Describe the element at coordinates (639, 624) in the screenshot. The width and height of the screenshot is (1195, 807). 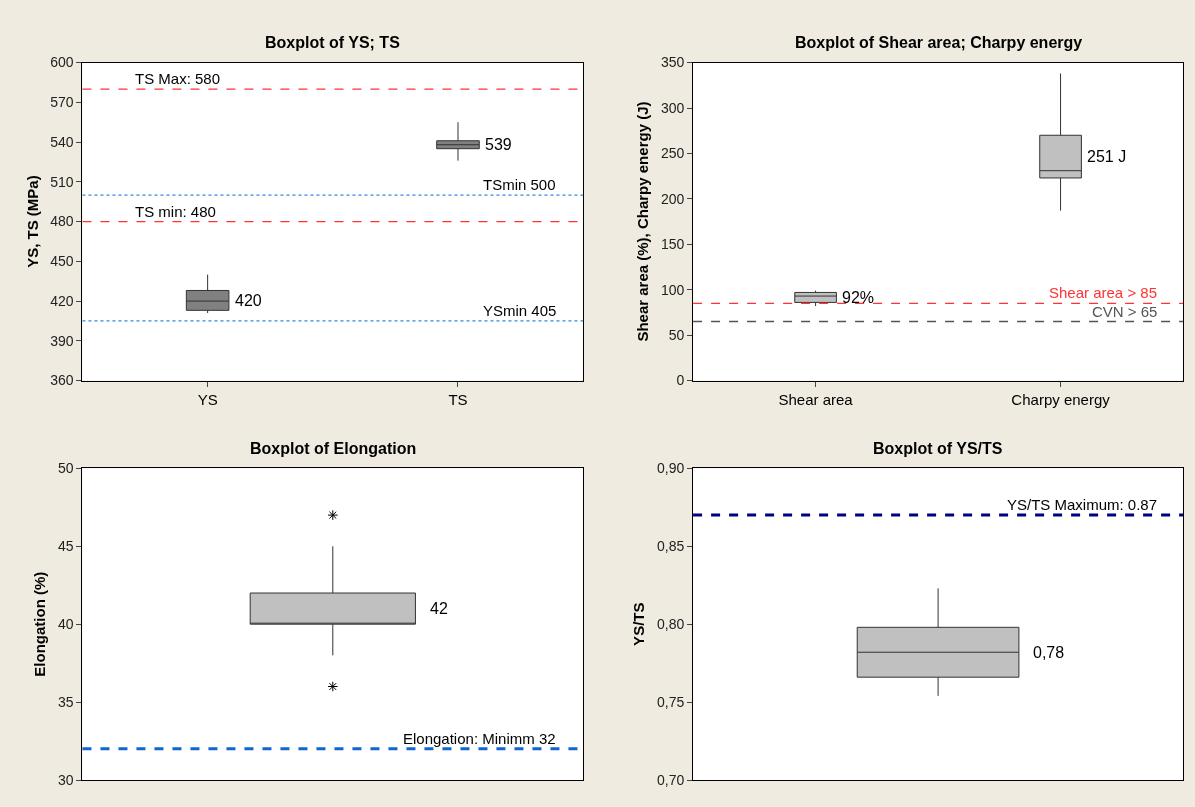
I see `y-axis-title: YS/TS` at that location.